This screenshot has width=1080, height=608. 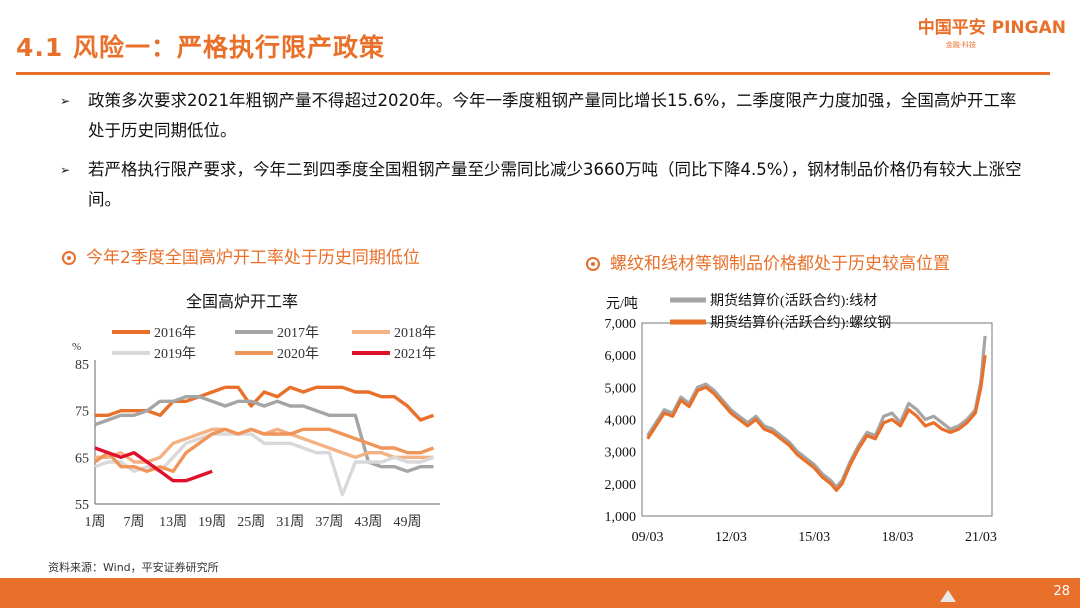 I want to click on x-tick-label: 1周, so click(x=95, y=522).